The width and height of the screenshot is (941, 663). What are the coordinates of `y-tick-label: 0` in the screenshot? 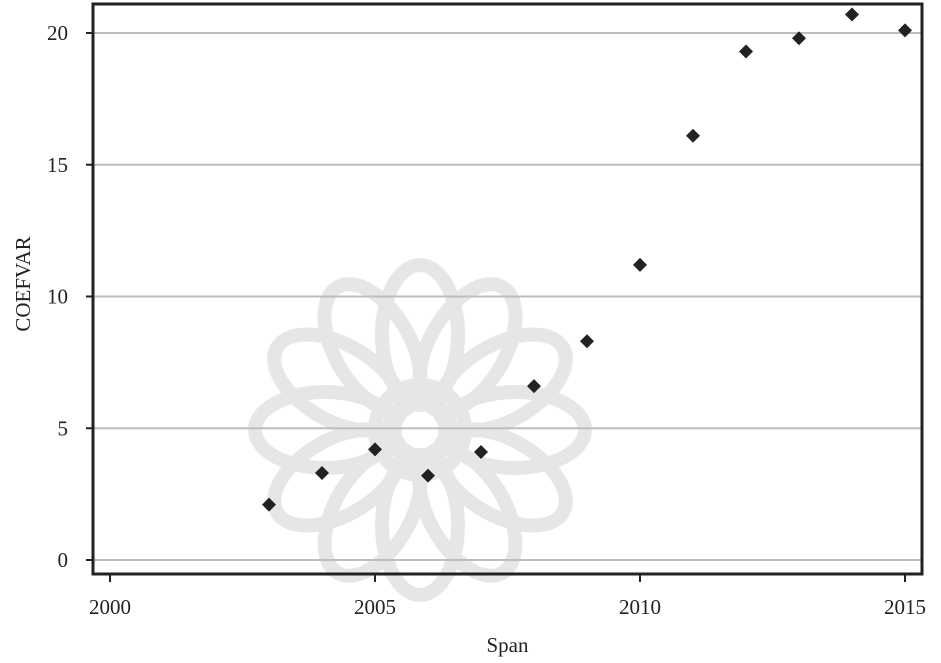 It's located at (63, 560).